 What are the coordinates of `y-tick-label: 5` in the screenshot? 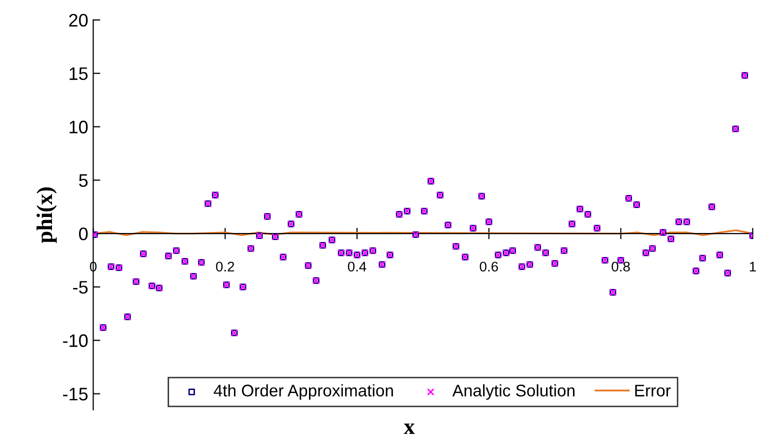 It's located at (83, 180).